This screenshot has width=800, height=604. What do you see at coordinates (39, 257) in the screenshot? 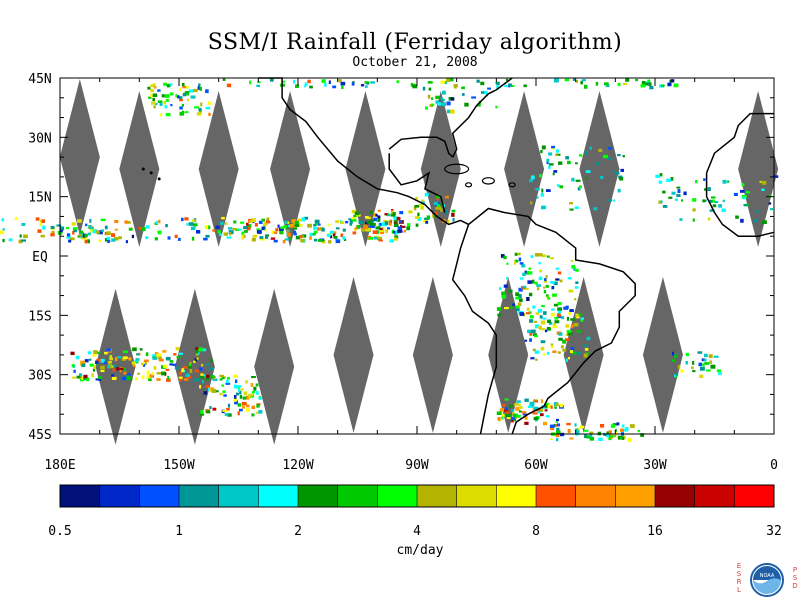
I see `latitude-labels: 45N 30N 15N EQ 15S 30S 45S` at bounding box center [39, 257].